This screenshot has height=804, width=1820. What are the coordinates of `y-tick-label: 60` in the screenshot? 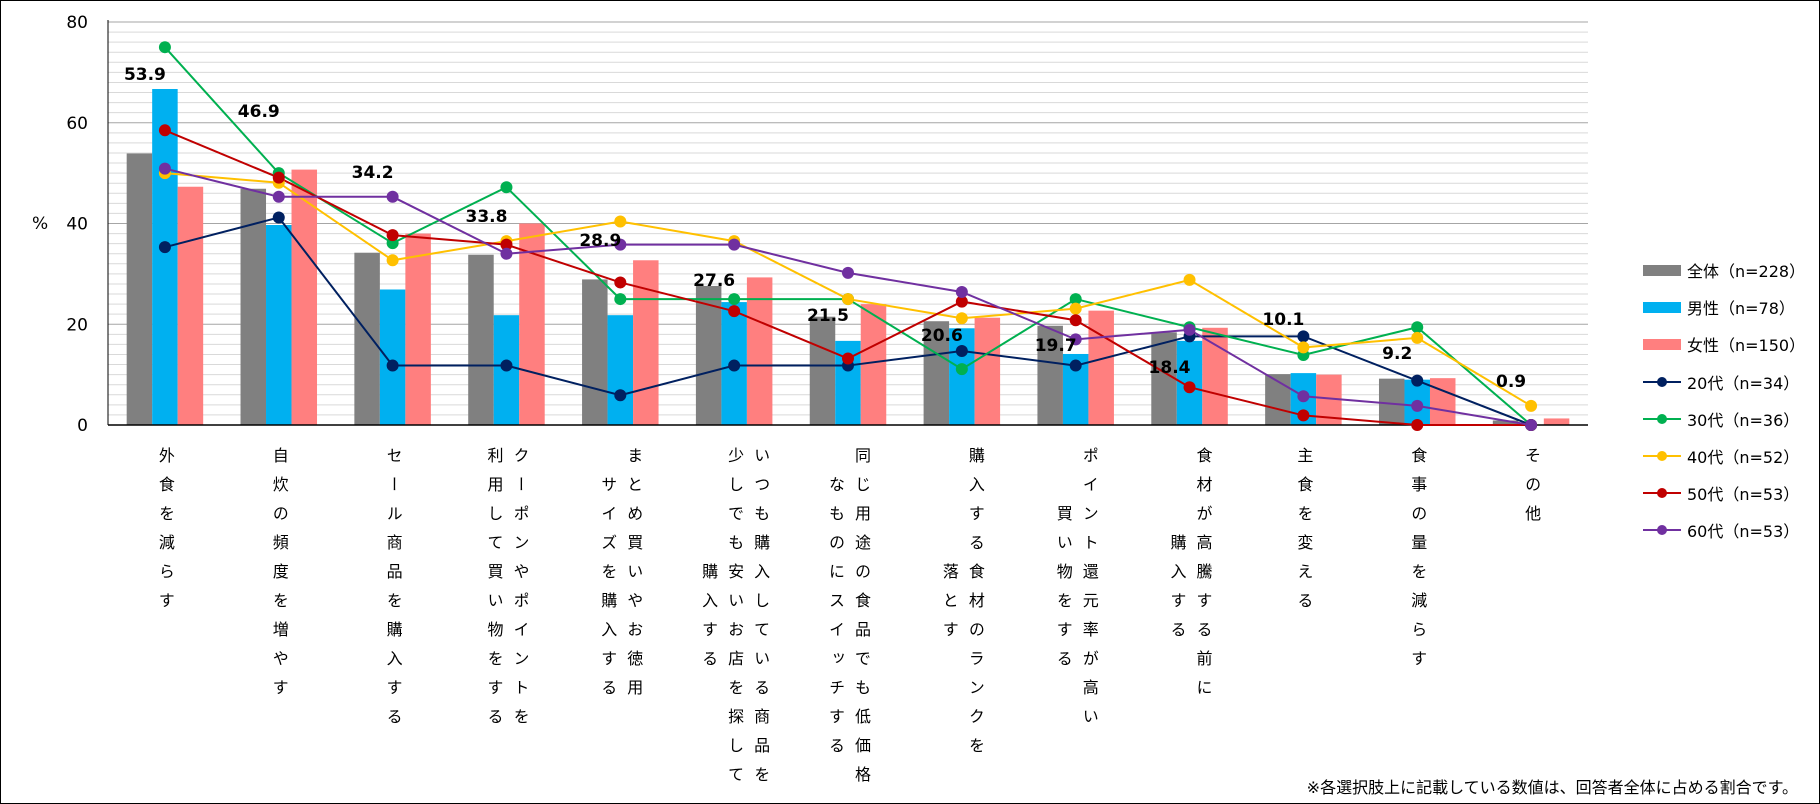 It's located at (77, 124).